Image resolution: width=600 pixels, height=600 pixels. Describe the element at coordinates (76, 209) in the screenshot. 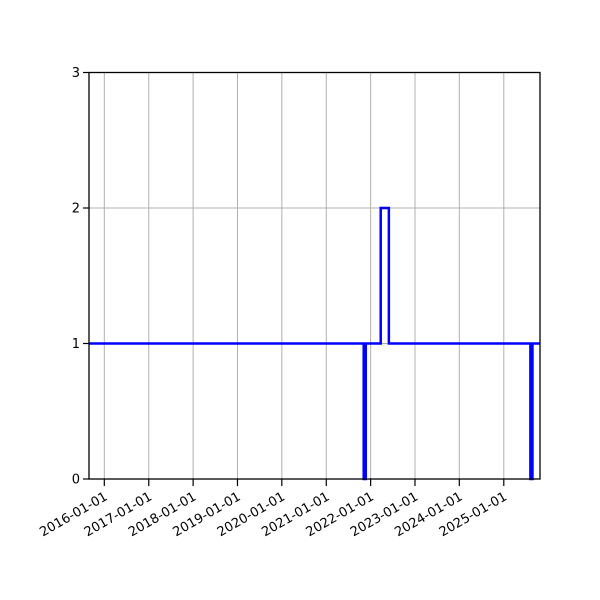

I see `y-tick-label: 2` at that location.